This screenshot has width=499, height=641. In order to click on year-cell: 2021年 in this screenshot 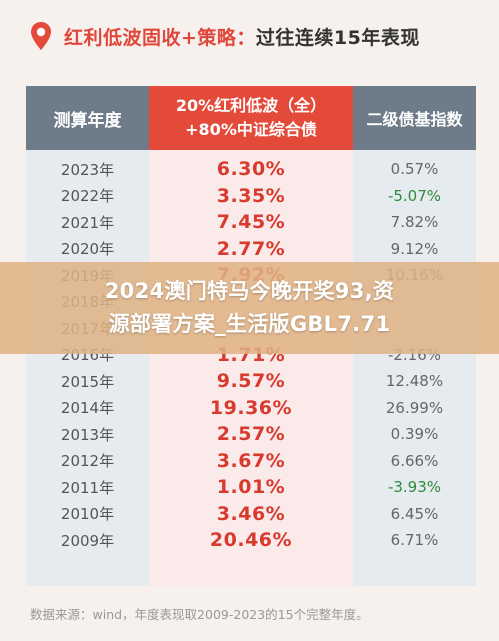, I will do `click(87, 222)`.